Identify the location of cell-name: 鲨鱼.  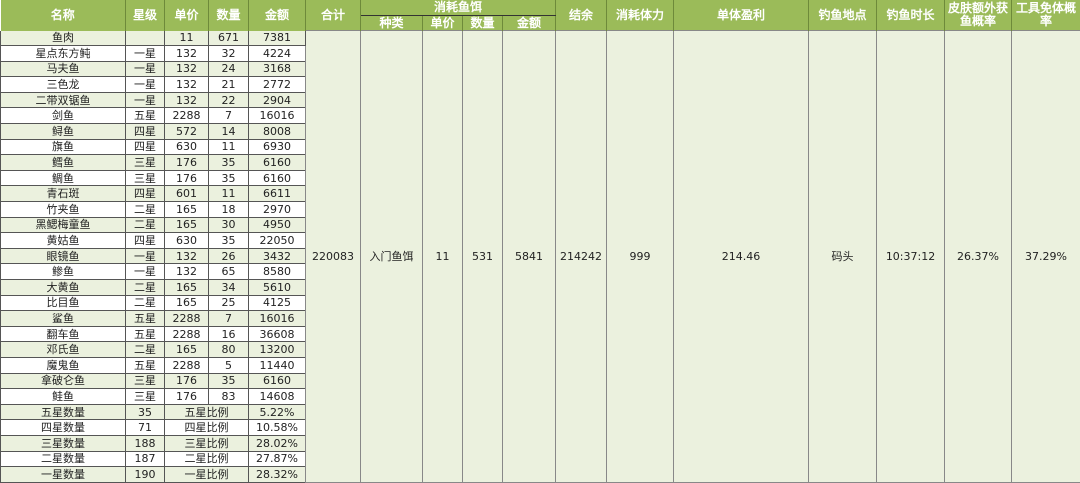
(63, 319).